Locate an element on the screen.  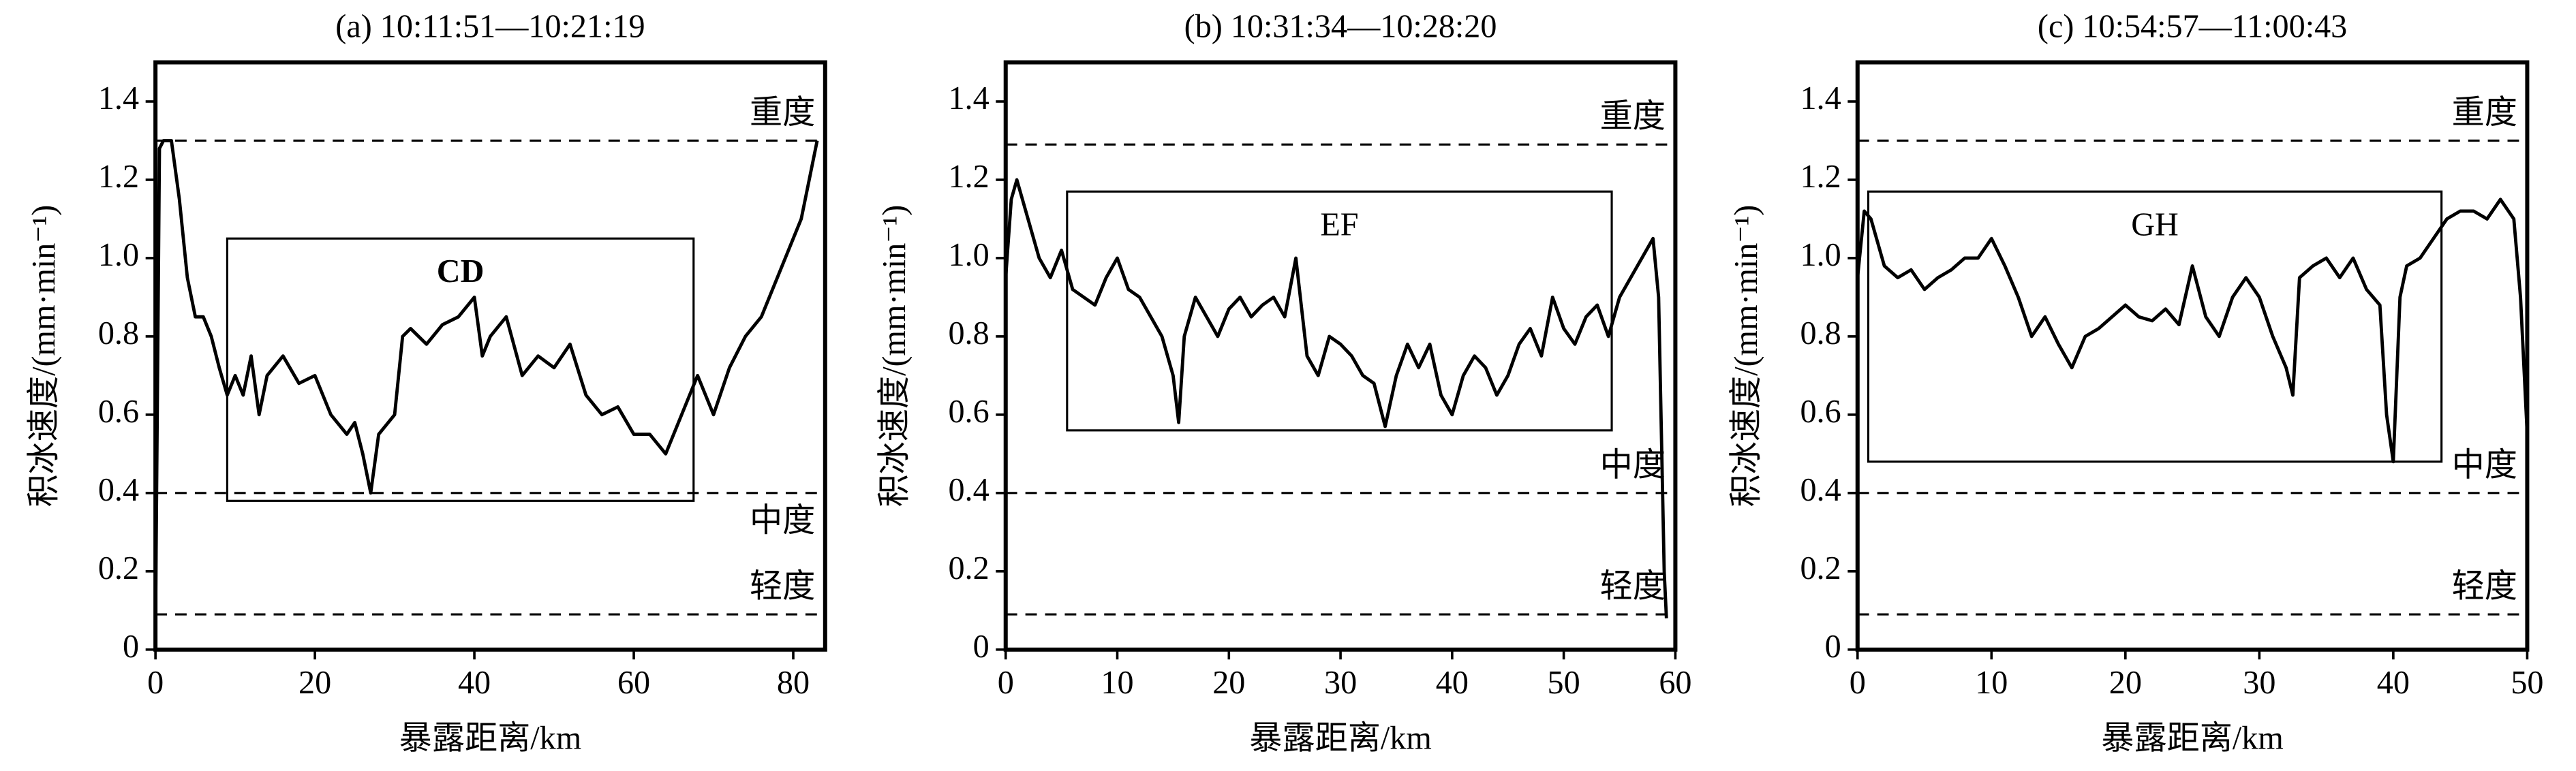
annotation-label: CD is located at coordinates (461, 271).